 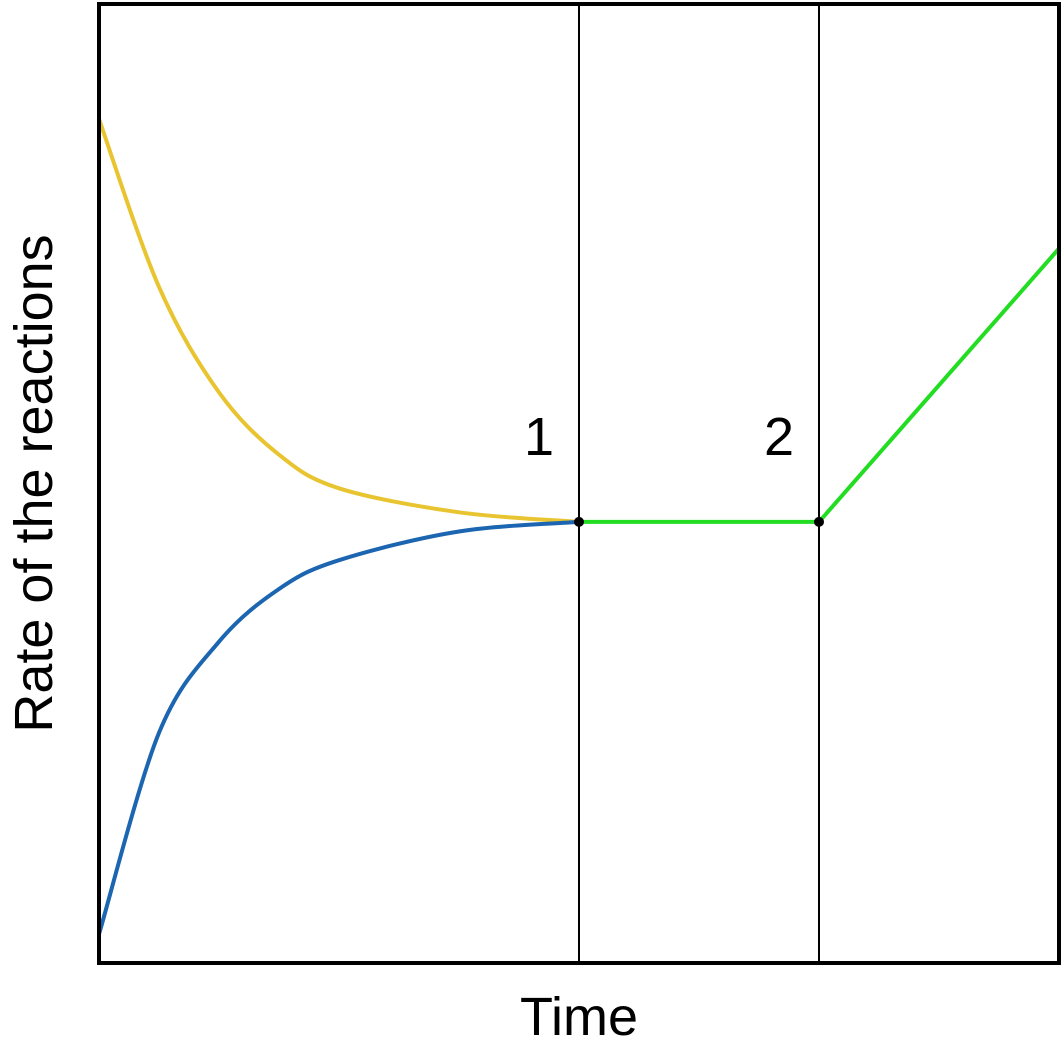 I want to click on x-axis-label: Time, so click(x=579, y=1017).